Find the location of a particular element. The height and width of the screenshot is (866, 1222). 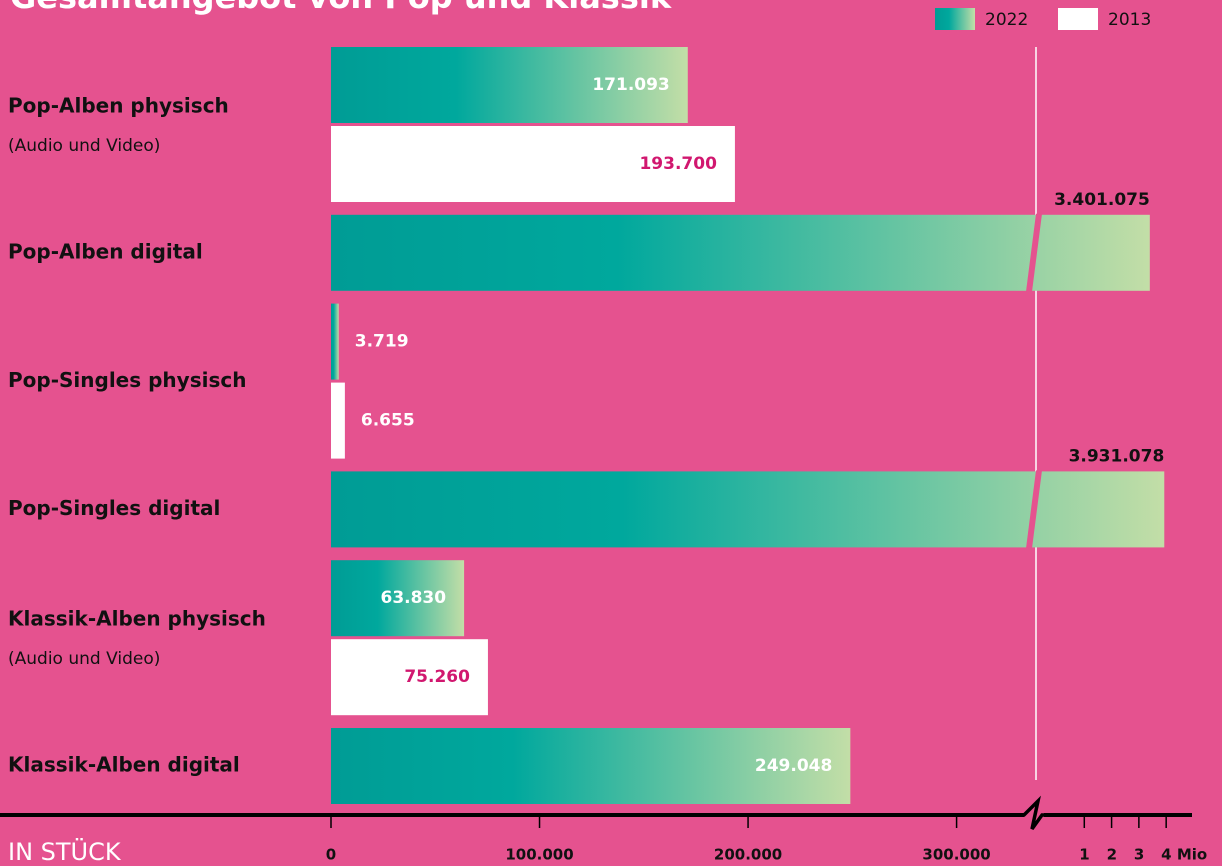

category-label: Klassik-Alben digital is located at coordinates (124, 765).